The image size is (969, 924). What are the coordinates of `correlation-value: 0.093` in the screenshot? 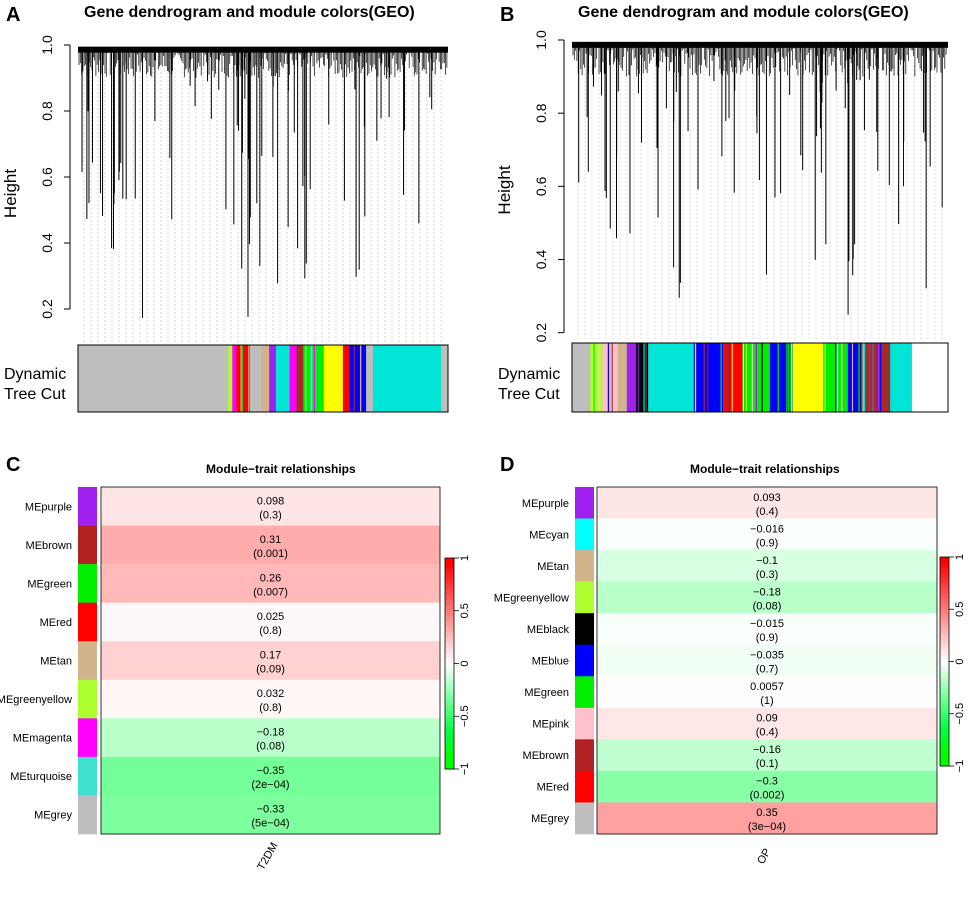 It's located at (767, 498).